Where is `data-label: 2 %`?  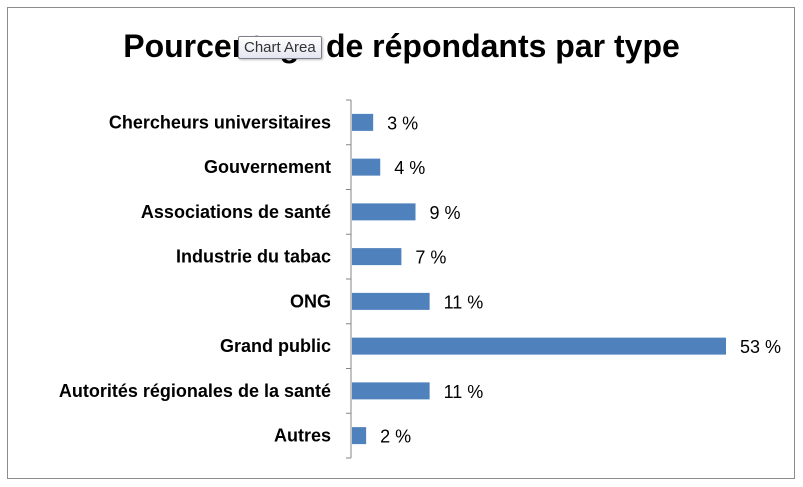
data-label: 2 % is located at coordinates (395, 437).